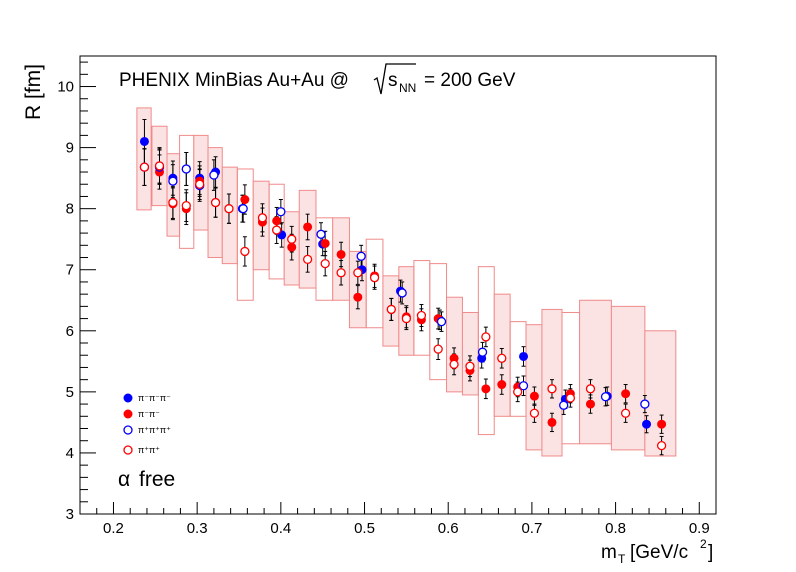 The width and height of the screenshot is (796, 572). What do you see at coordinates (234, 80) in the screenshot?
I see `chart-title: PHENIX MinBias Au+Au @` at bounding box center [234, 80].